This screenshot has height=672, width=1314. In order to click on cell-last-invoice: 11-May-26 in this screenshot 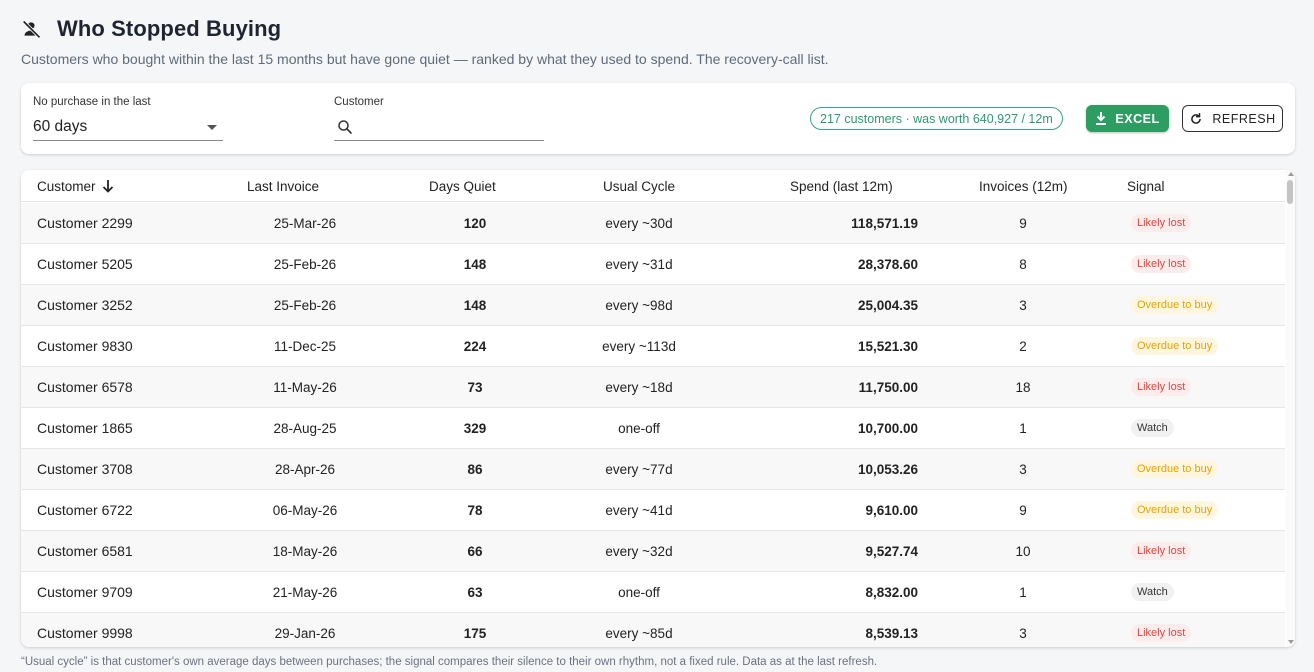, I will do `click(305, 387)`.